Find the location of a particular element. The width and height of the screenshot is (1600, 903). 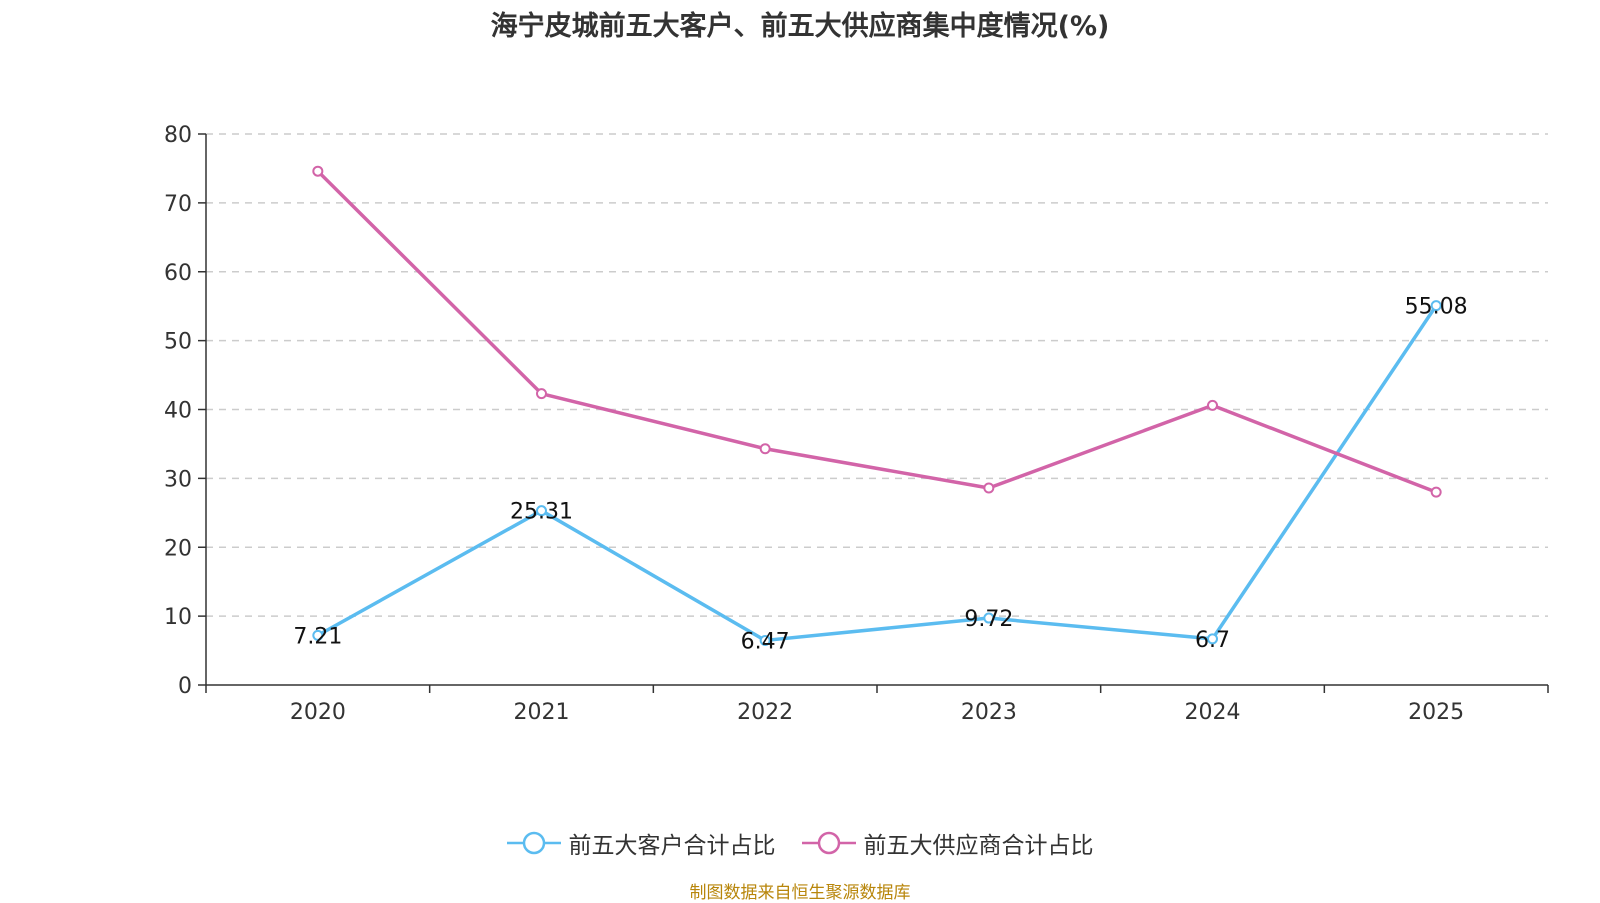

data-label: 6.7 is located at coordinates (1212, 640).